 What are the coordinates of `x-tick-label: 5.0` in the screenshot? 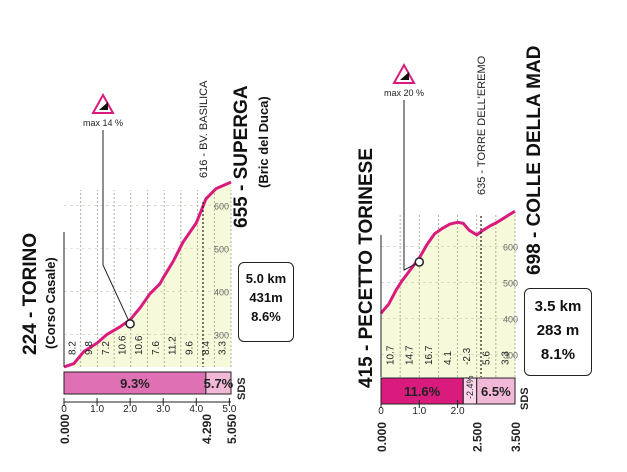 It's located at (229, 409).